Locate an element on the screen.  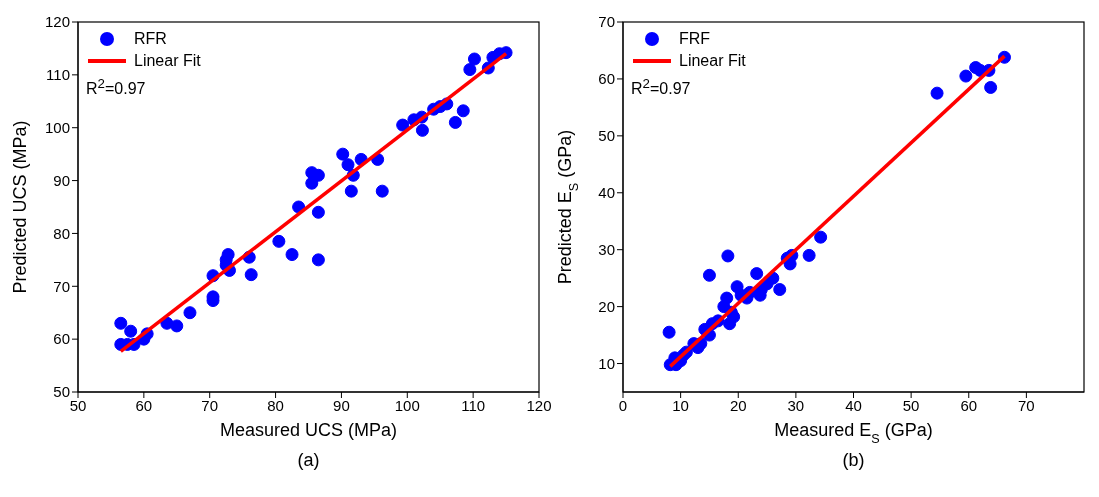
text: (b) is located at coordinates (853, 460).